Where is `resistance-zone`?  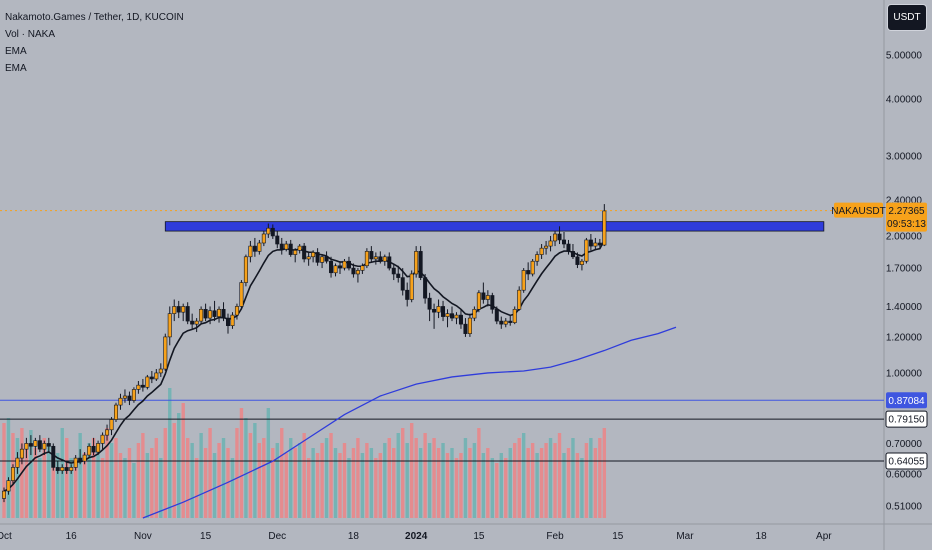 resistance-zone is located at coordinates (494, 226).